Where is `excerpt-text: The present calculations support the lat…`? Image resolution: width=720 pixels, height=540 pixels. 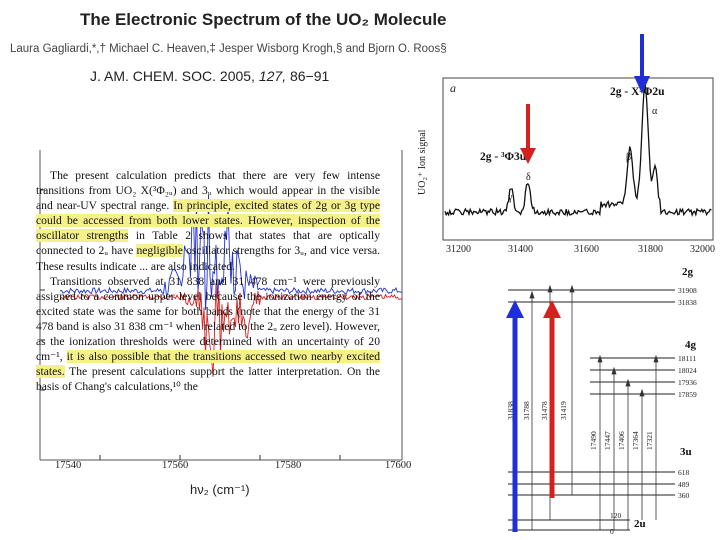
excerpt-text: The present calculations support the lat… is located at coordinates (208, 379).